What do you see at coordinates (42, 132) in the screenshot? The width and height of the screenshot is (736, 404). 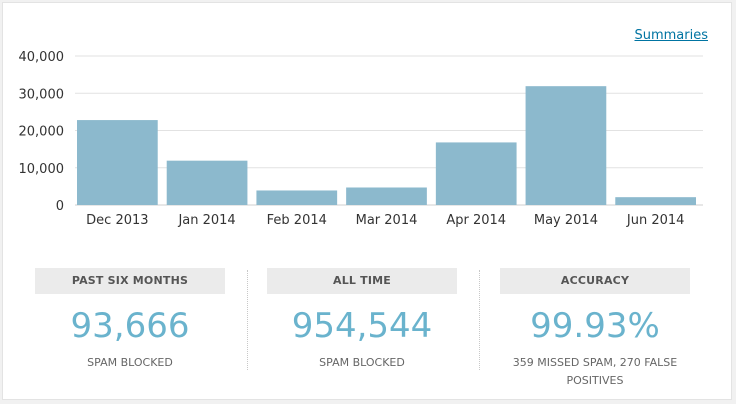 I see `y-tick-label: 20,000` at bounding box center [42, 132].